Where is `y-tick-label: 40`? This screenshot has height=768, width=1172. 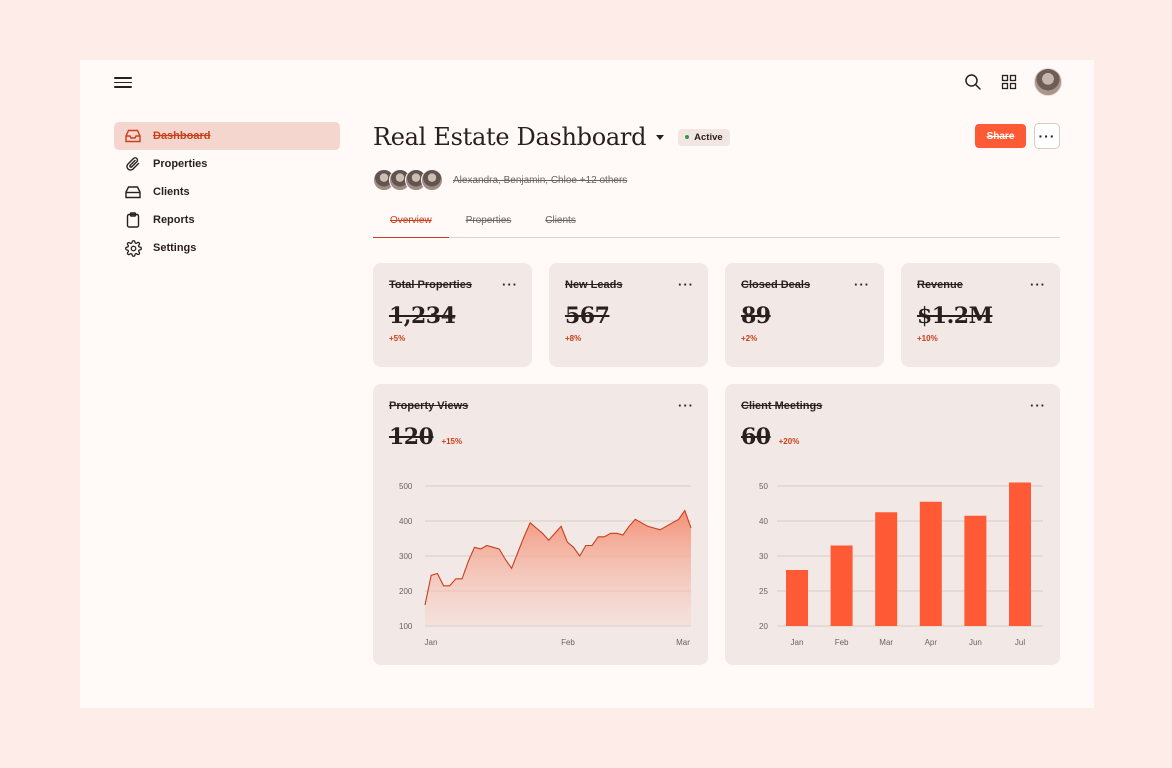
y-tick-label: 40 is located at coordinates (763, 521).